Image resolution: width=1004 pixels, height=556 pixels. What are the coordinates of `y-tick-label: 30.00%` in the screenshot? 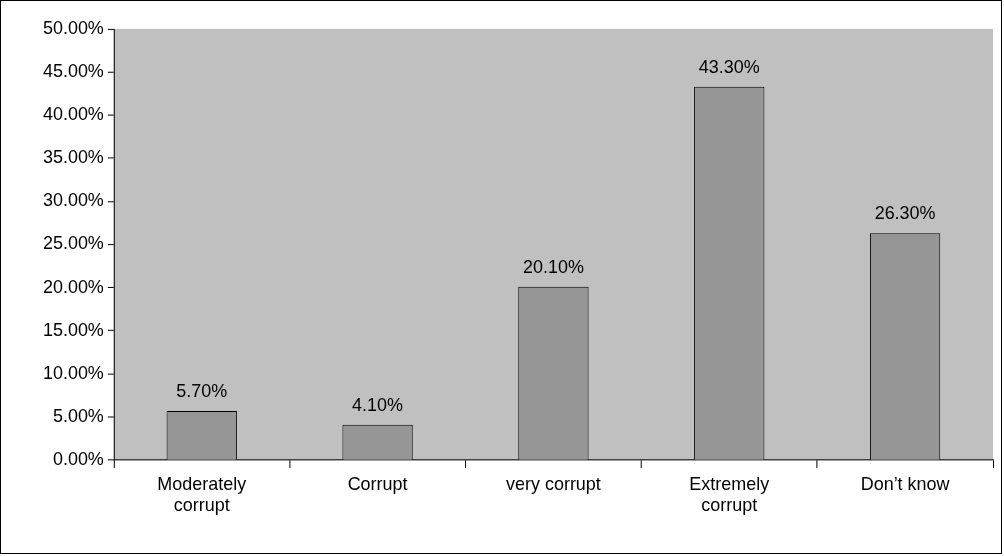 It's located at (73, 200).